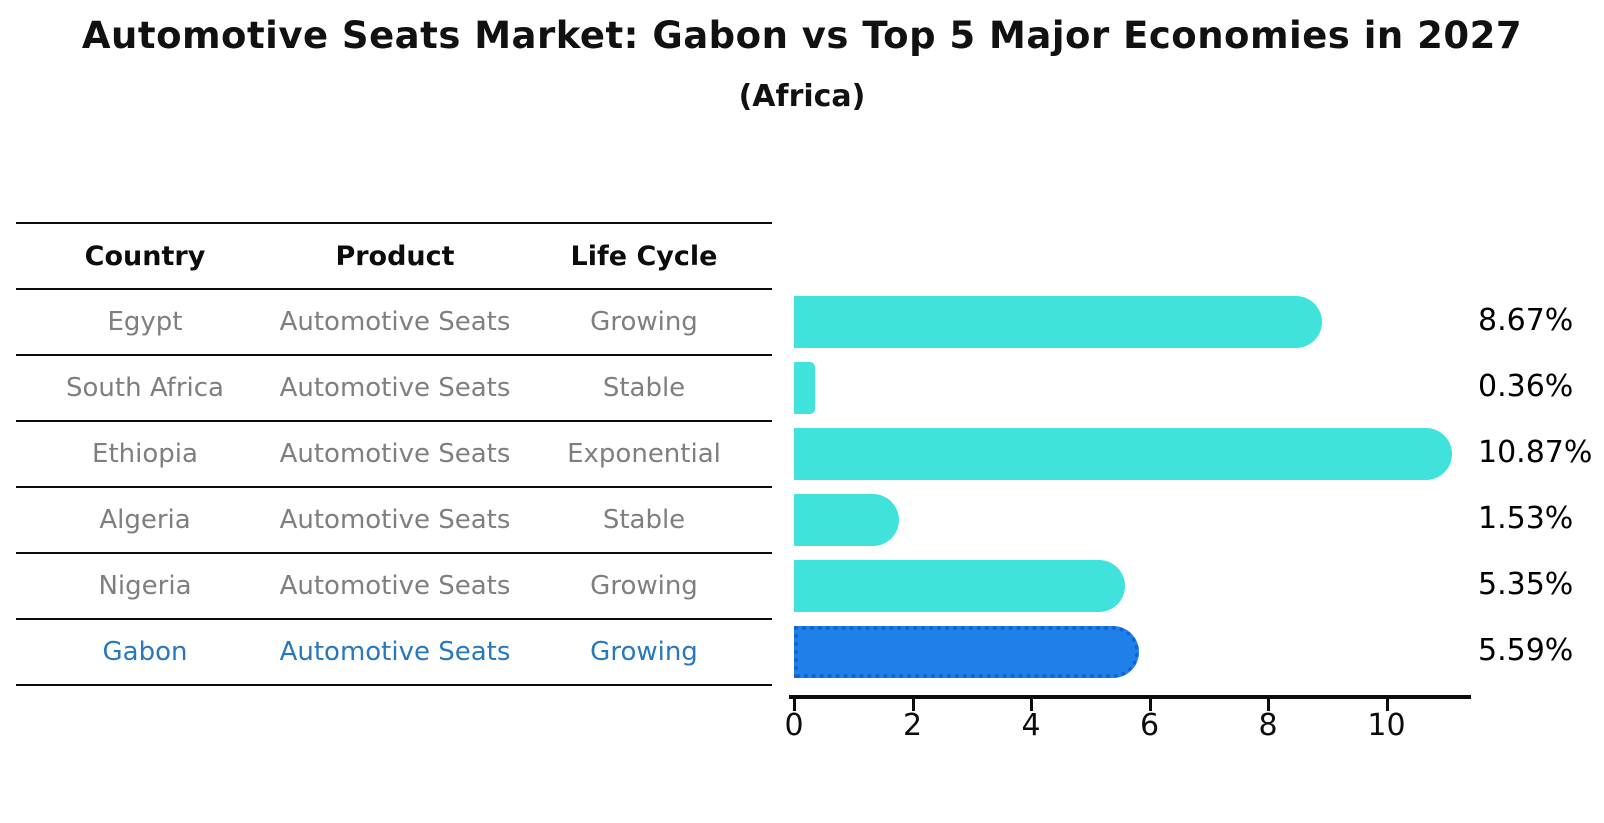 Image resolution: width=1604 pixels, height=823 pixels. What do you see at coordinates (959, 585) in the screenshot?
I see `bar-nigeria` at bounding box center [959, 585].